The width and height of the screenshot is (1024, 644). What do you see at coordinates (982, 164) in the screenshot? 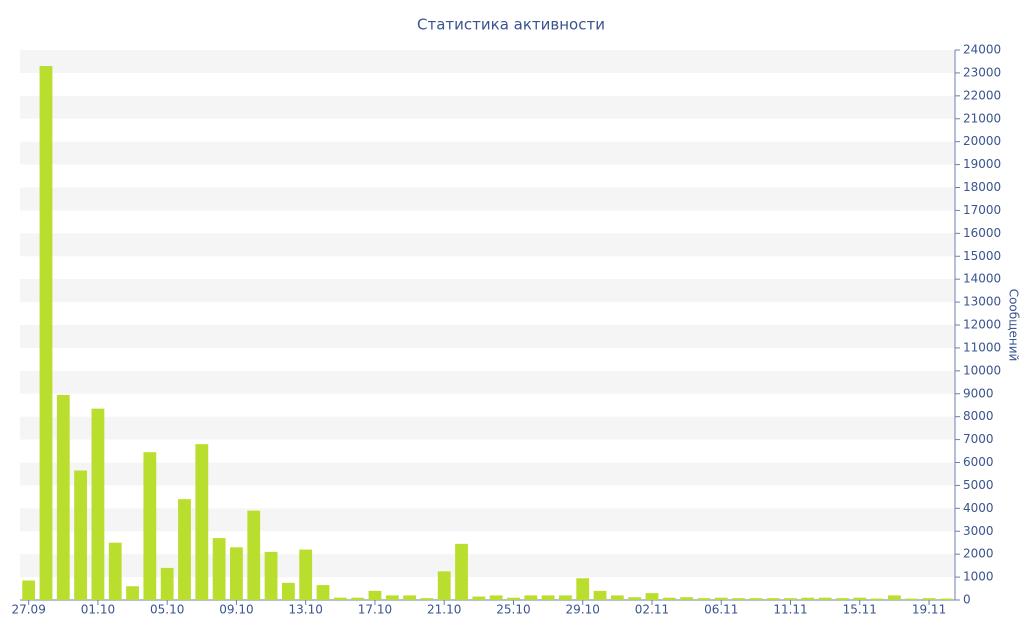
I see `y-tick-label: 19000` at bounding box center [982, 164].